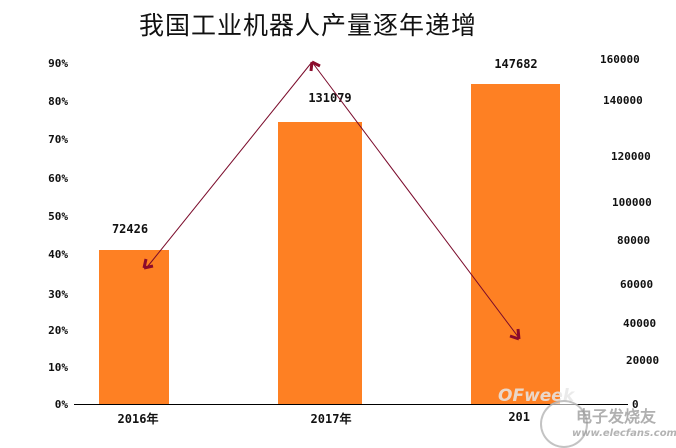 This screenshot has width=676, height=448. Describe the element at coordinates (623, 100) in the screenshot. I see `right-tick: 140000` at that location.